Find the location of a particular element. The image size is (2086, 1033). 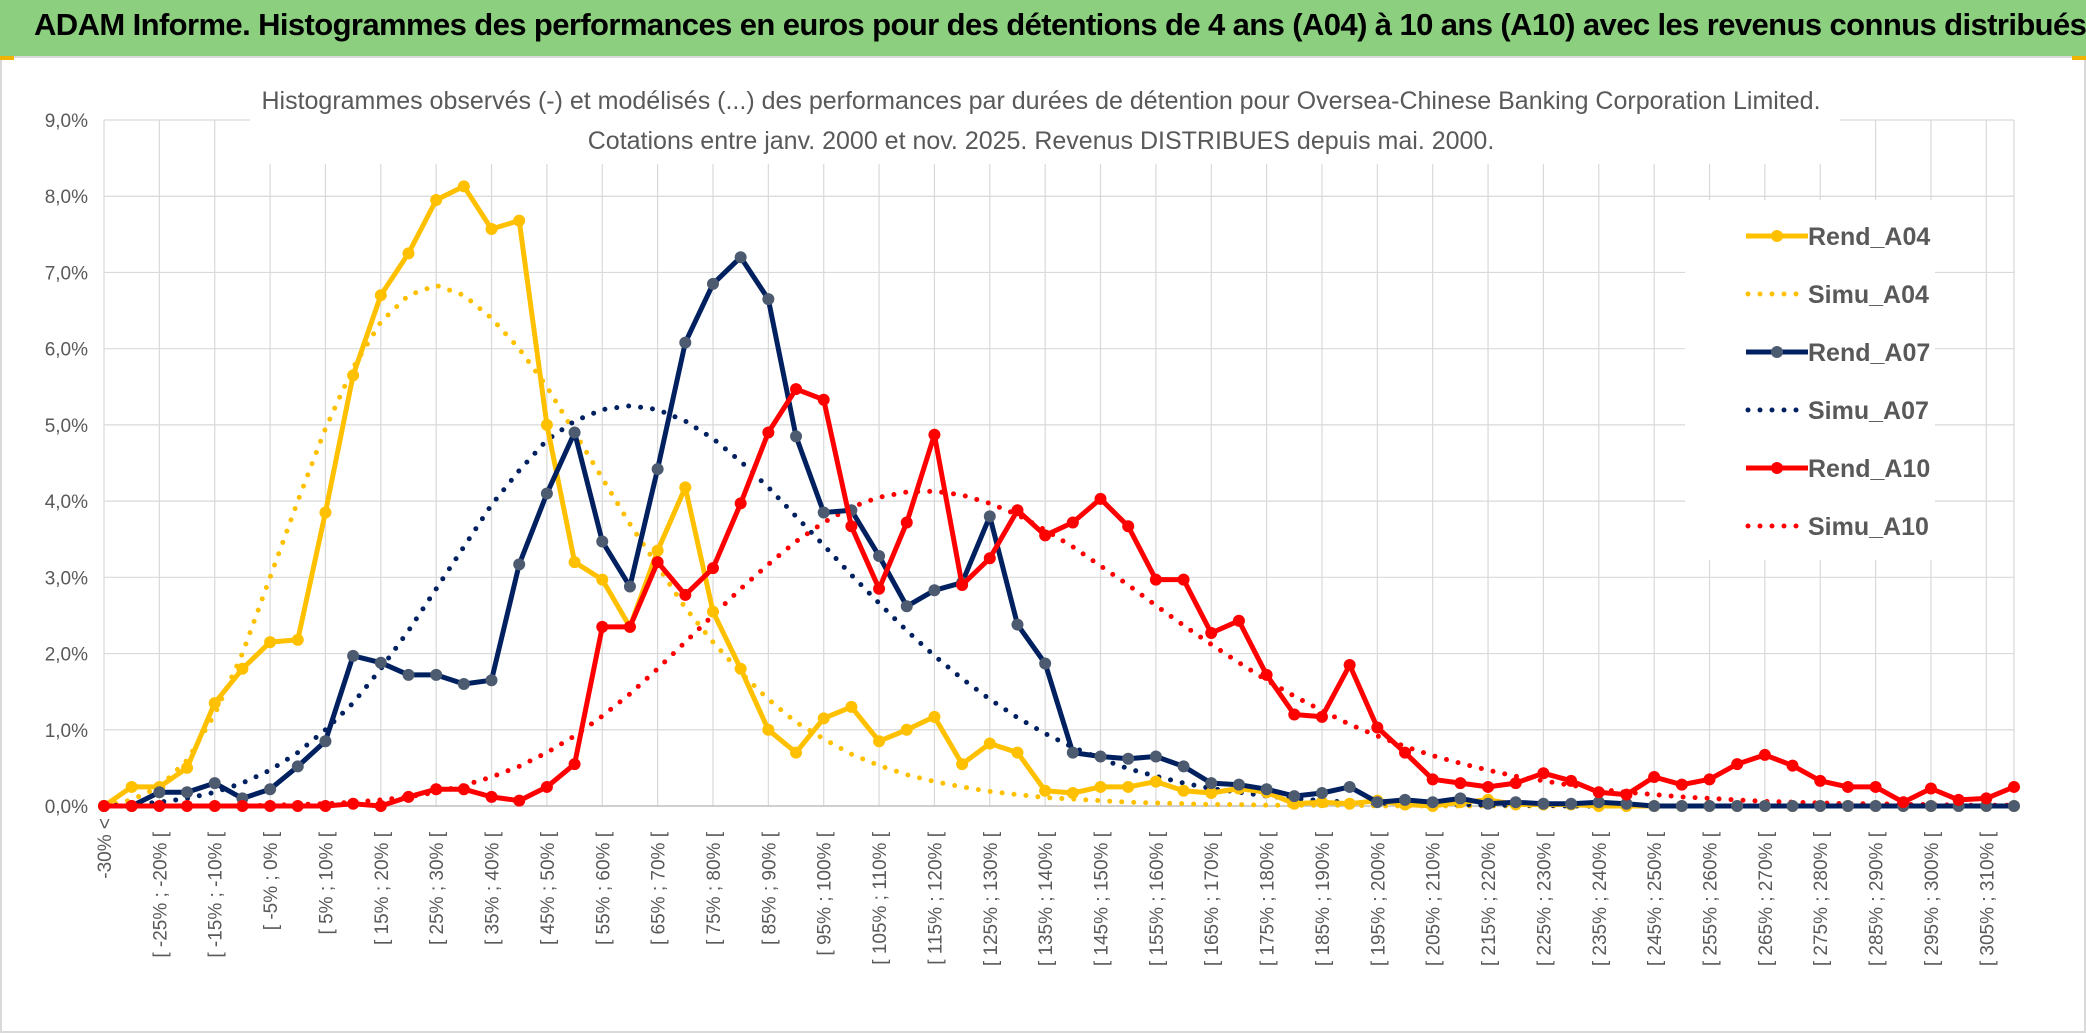

x-tick-label: [ 275% ; 280% [ is located at coordinates (1821, 898).